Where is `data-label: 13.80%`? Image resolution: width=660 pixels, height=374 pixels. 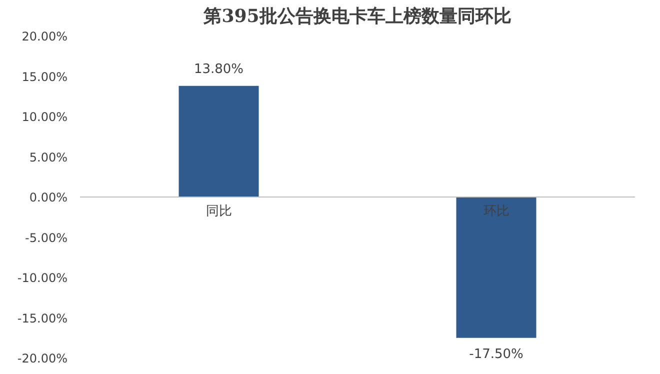 data-label: 13.80% is located at coordinates (219, 69).